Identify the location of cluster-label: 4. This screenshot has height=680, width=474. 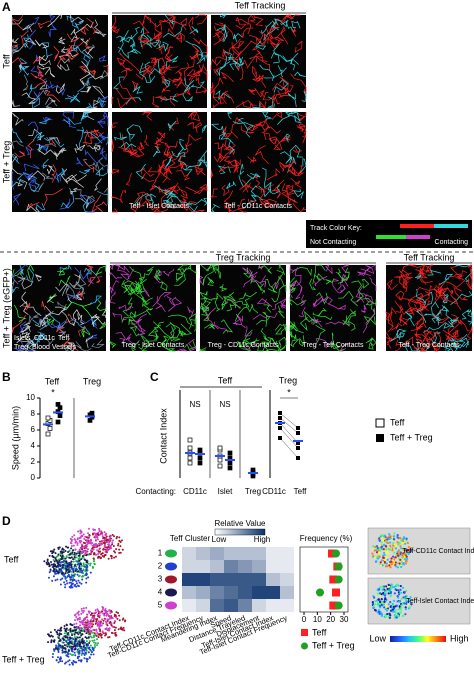
(160, 592).